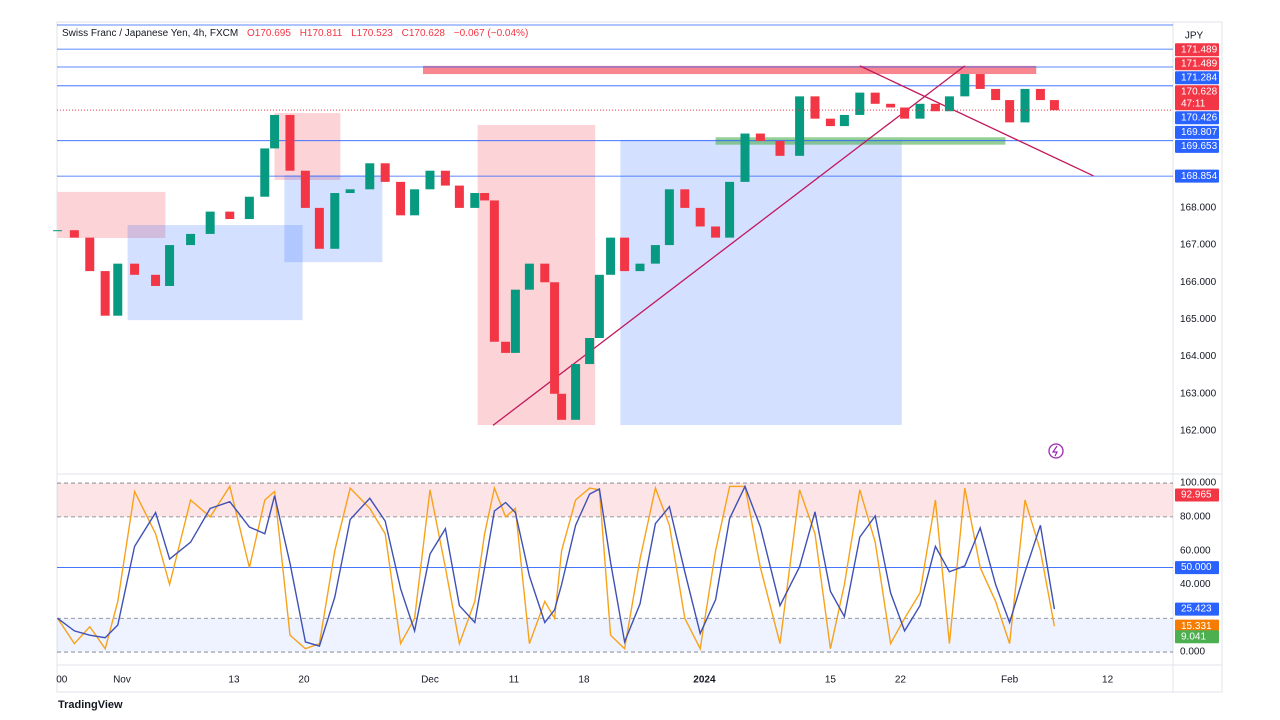  What do you see at coordinates (1199, 77) in the screenshot?
I see `price-label: 171.284` at bounding box center [1199, 77].